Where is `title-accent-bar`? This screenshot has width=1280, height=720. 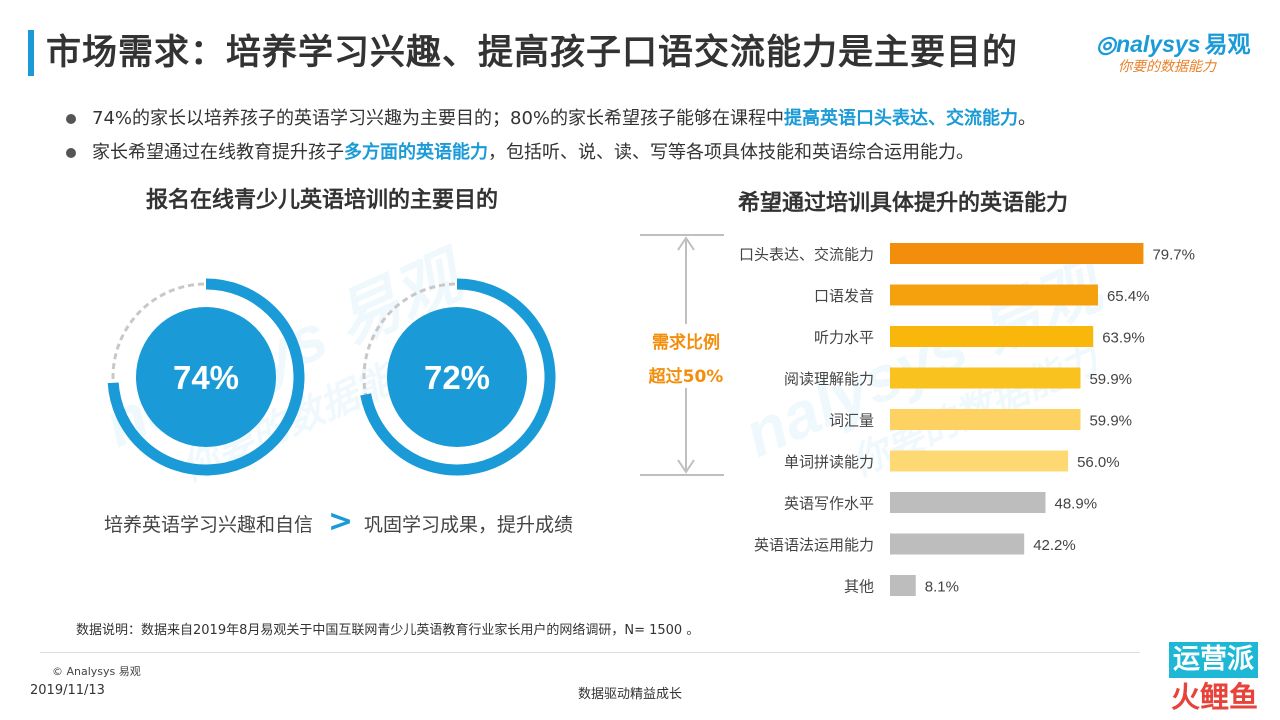
title-accent-bar is located at coordinates (31, 53).